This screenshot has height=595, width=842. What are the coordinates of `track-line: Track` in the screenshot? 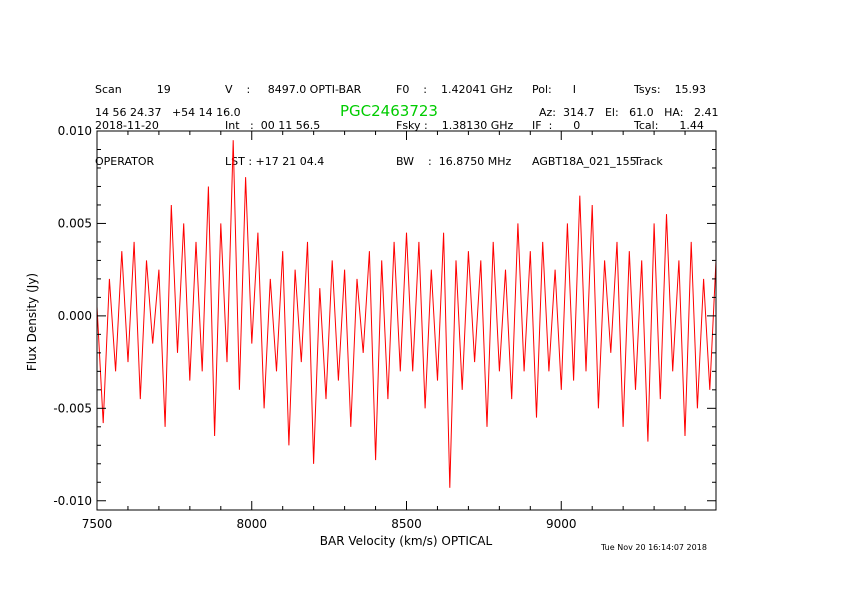 It's located at (648, 161).